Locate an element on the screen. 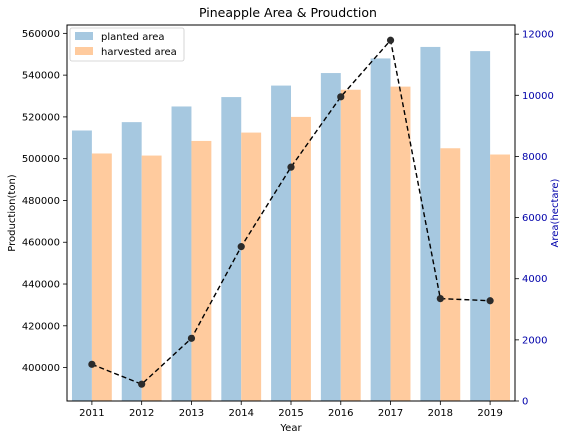 The height and width of the screenshot is (439, 568). y-right-tick-label: 0 is located at coordinates (525, 402).